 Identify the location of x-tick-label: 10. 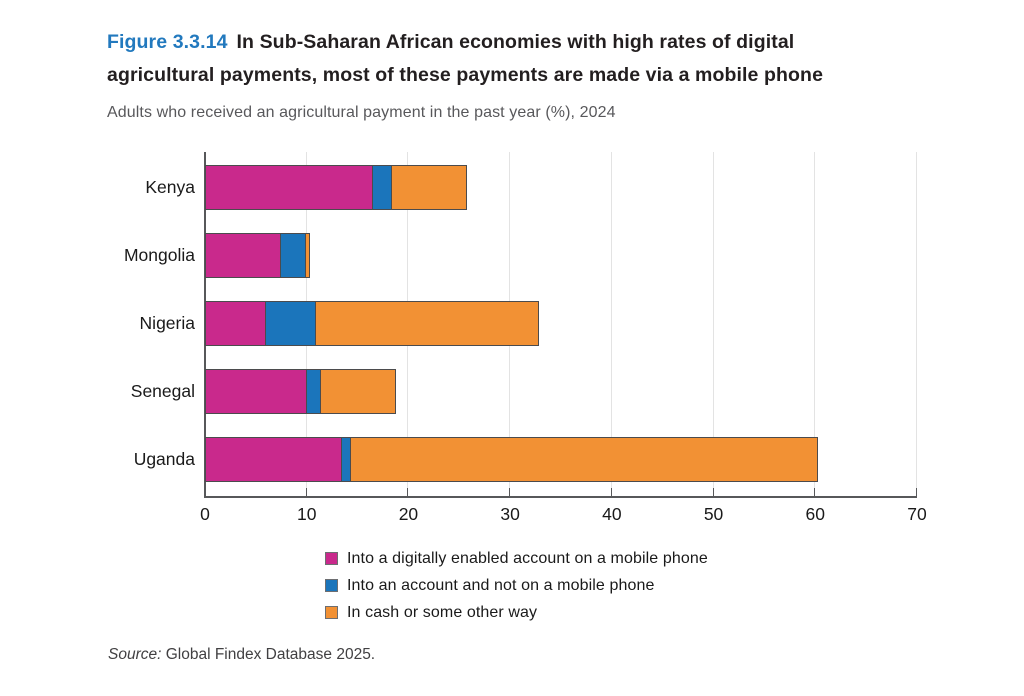
(306, 514).